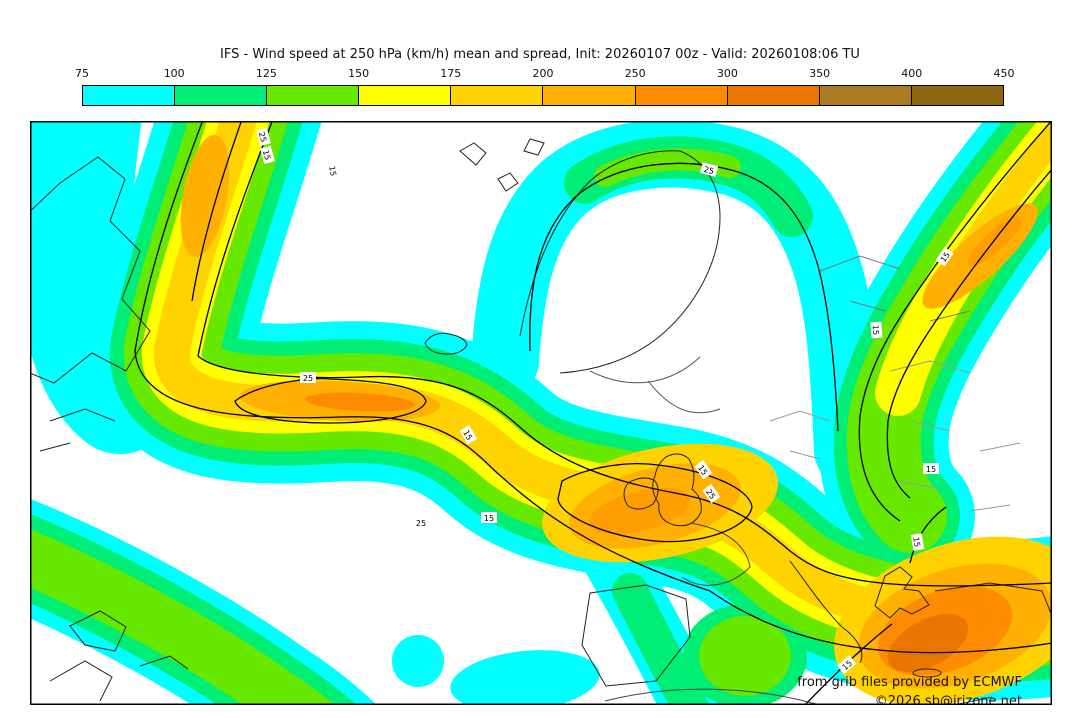 This screenshot has height=718, width=1080. Describe the element at coordinates (1004, 73) in the screenshot. I see `colorbar-tick-450: 450` at that location.